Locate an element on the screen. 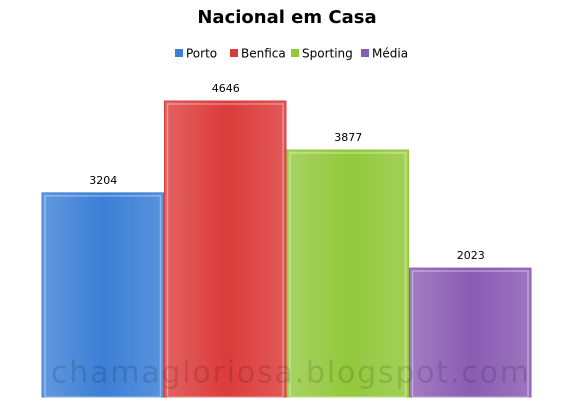 The image size is (574, 409). watermark: chamagloriosa.blogspot.com is located at coordinates (290, 373).